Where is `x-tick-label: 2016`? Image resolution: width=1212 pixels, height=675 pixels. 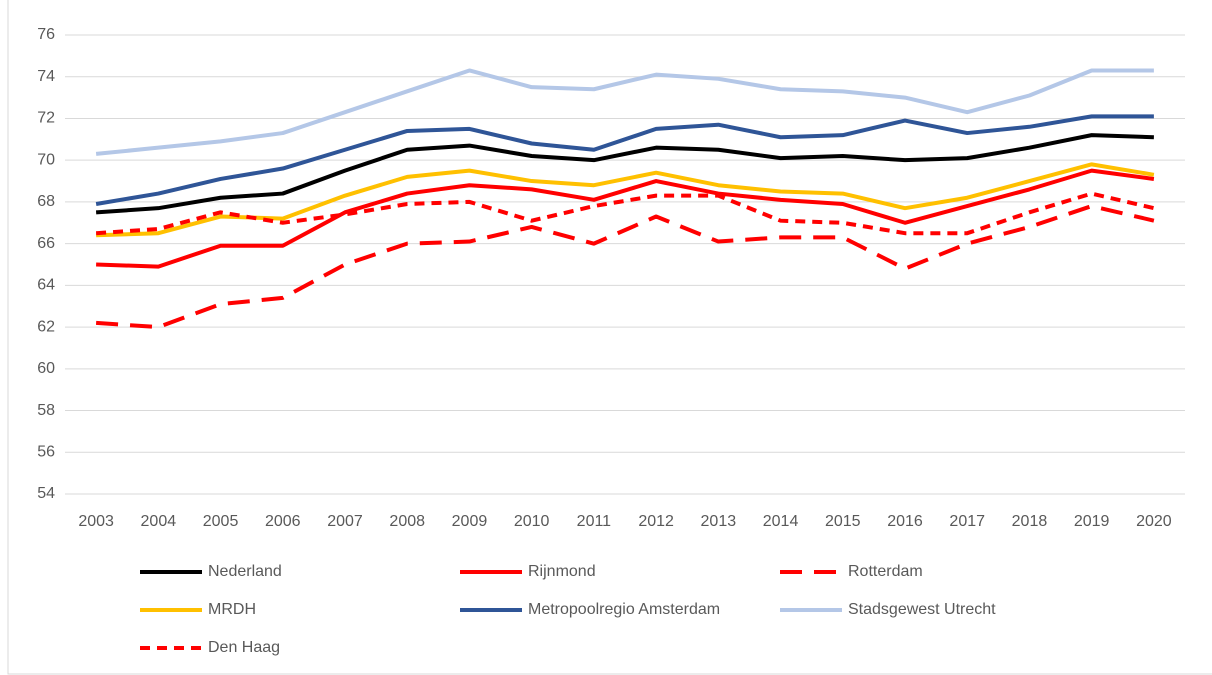
x-tick-label: 2016 is located at coordinates (905, 521).